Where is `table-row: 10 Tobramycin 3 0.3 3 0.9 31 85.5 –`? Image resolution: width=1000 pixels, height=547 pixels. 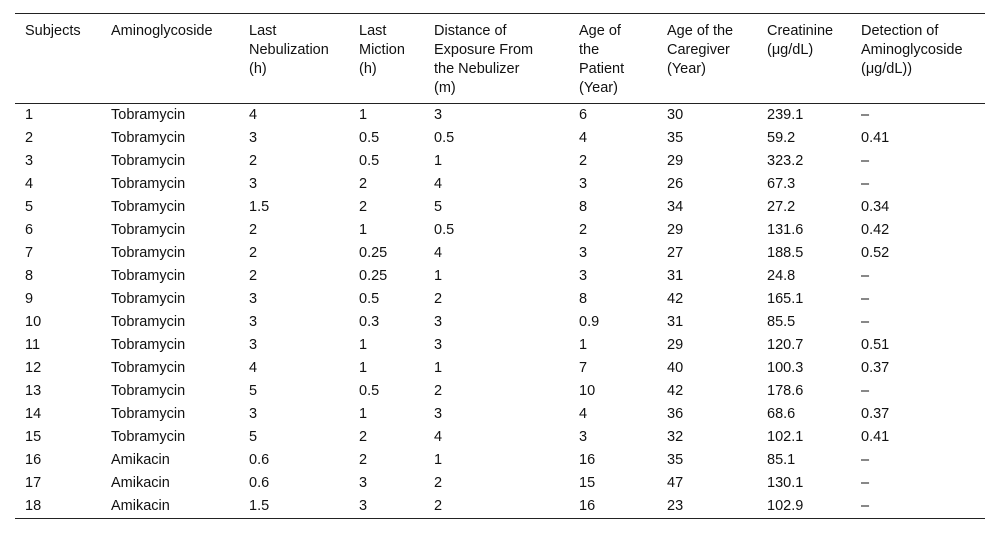
table-row: 10 Tobramycin 3 0.3 3 0.9 31 85.5 – is located at coordinates (500, 322).